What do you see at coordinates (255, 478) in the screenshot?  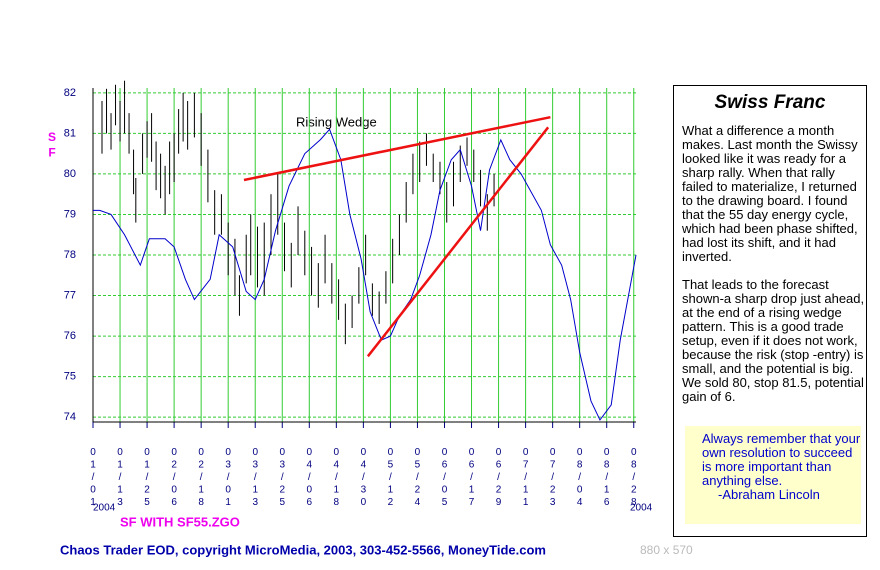 I see `x-tick-label: 03/13` at bounding box center [255, 478].